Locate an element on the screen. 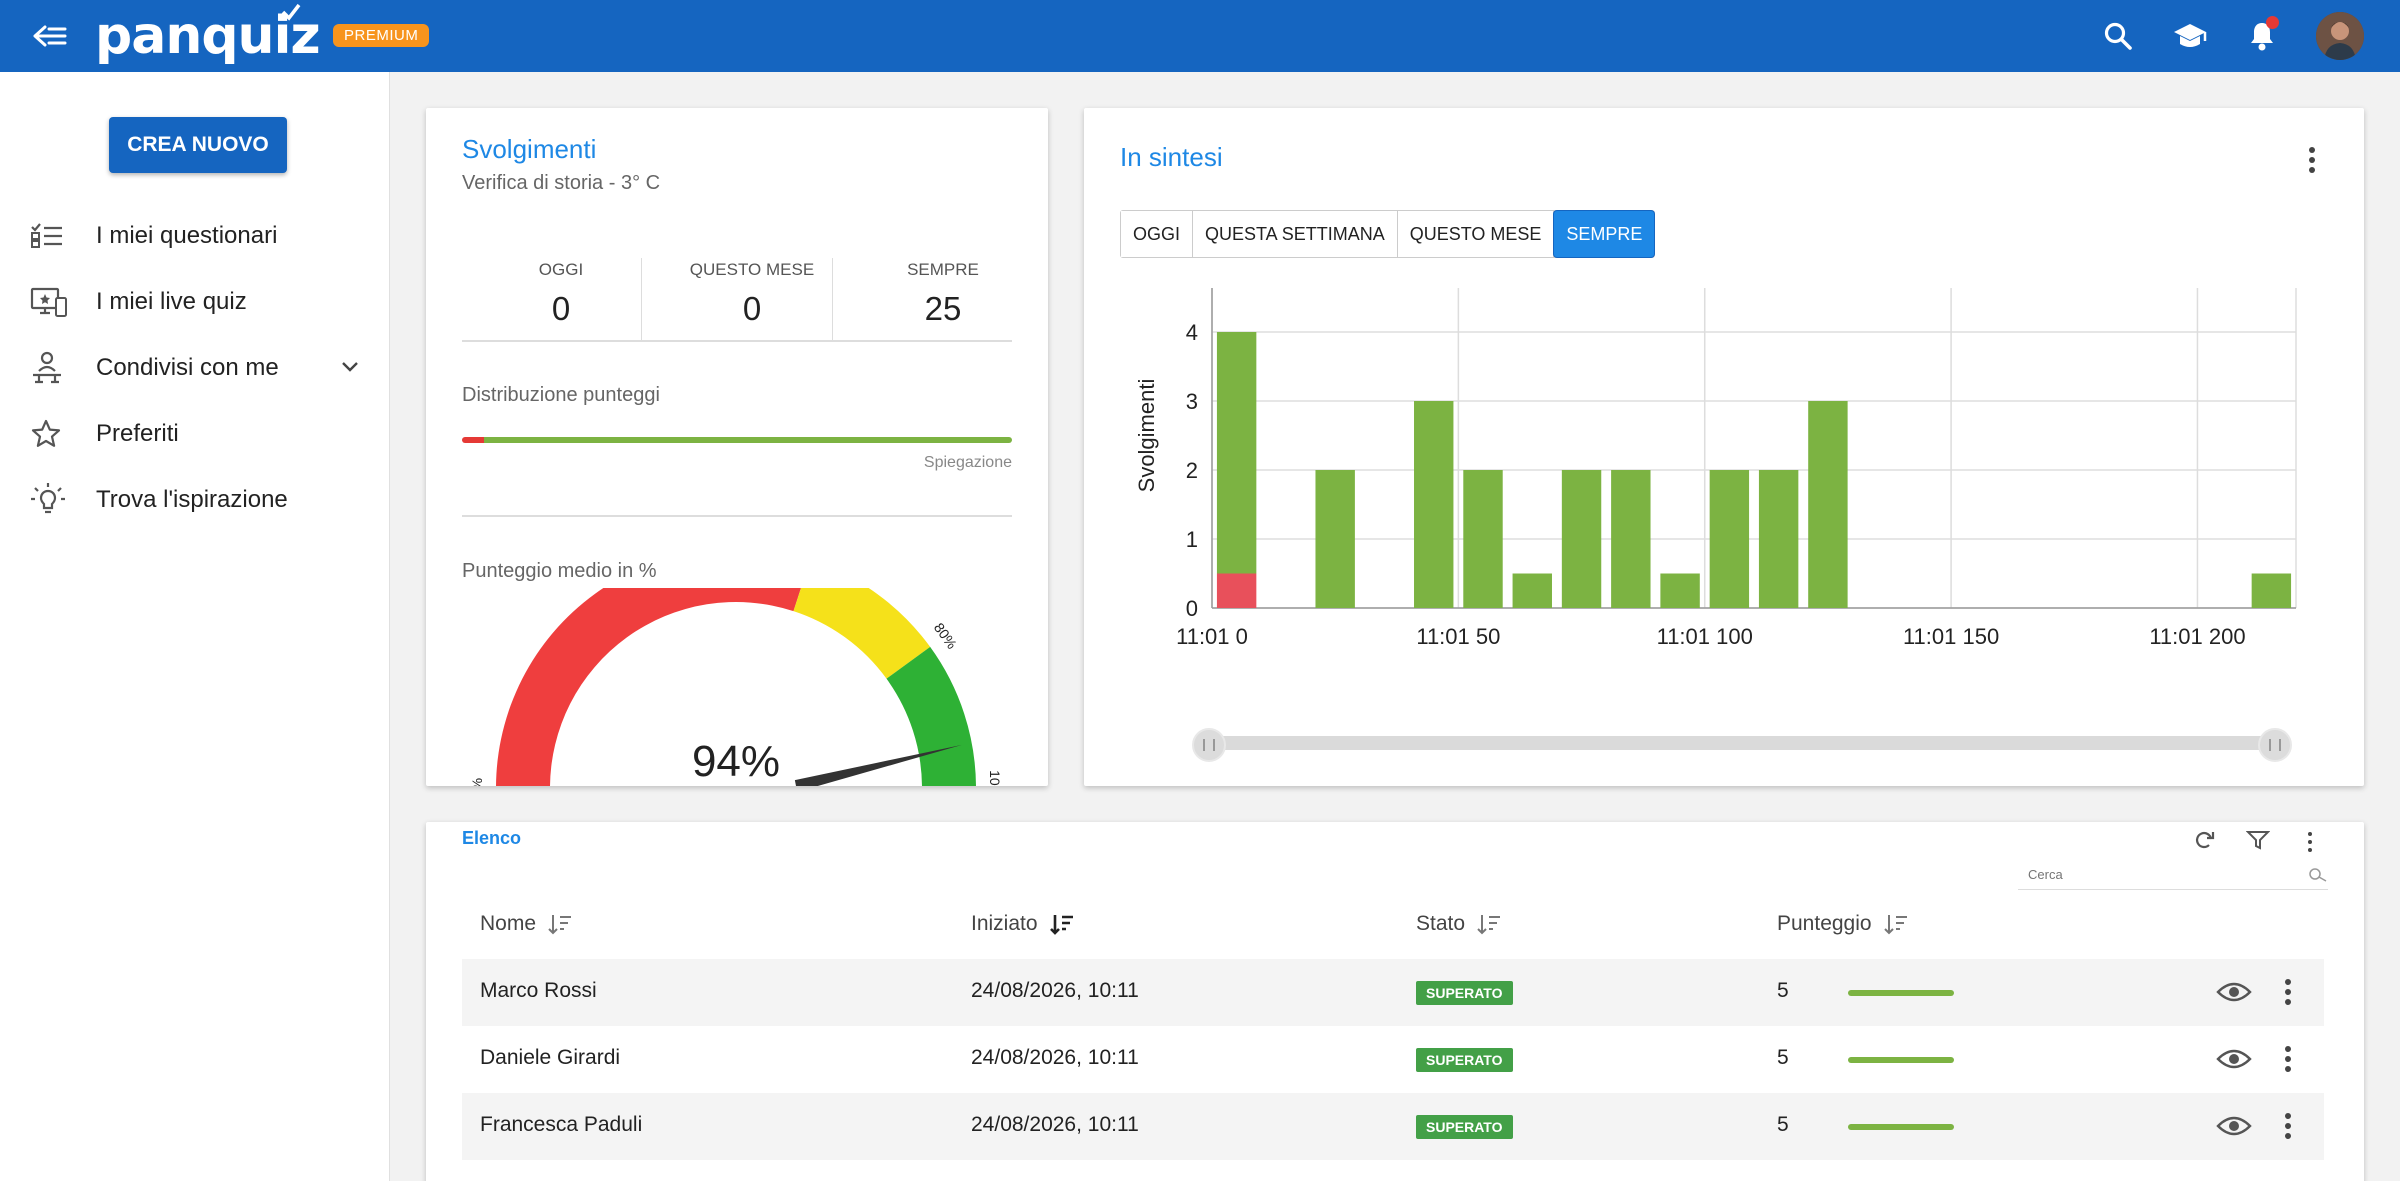 The image size is (2400, 1181). premium-badge: PREMIUM is located at coordinates (381, 35).